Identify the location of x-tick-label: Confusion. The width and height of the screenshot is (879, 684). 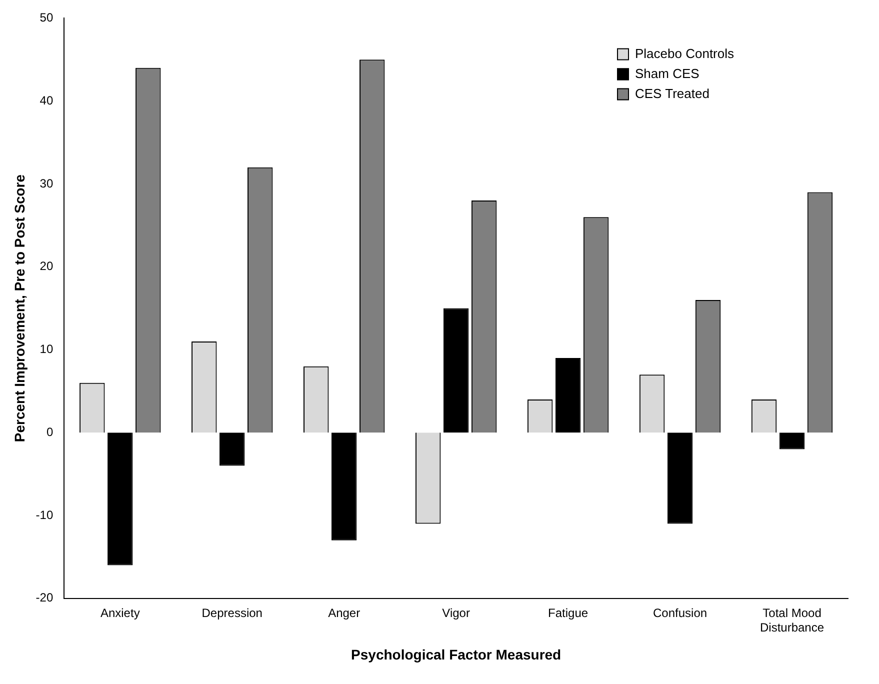
(680, 613).